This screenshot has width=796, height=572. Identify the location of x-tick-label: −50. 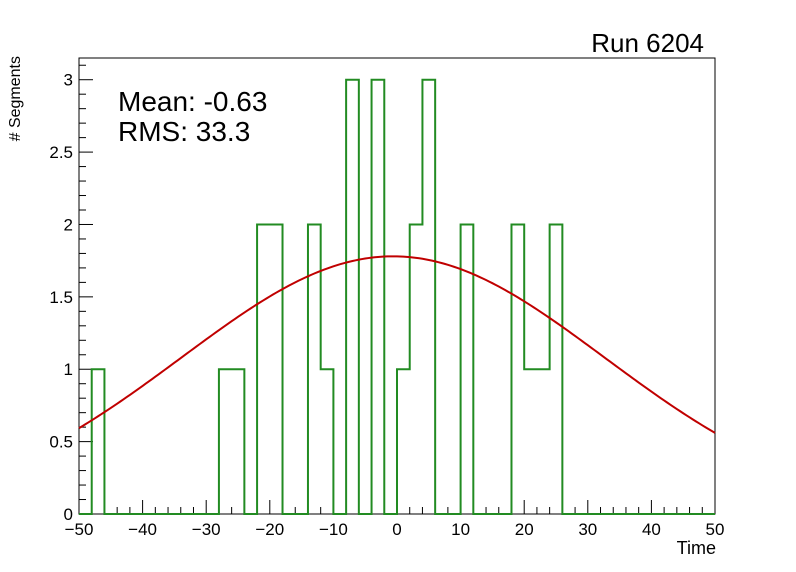
(79, 529).